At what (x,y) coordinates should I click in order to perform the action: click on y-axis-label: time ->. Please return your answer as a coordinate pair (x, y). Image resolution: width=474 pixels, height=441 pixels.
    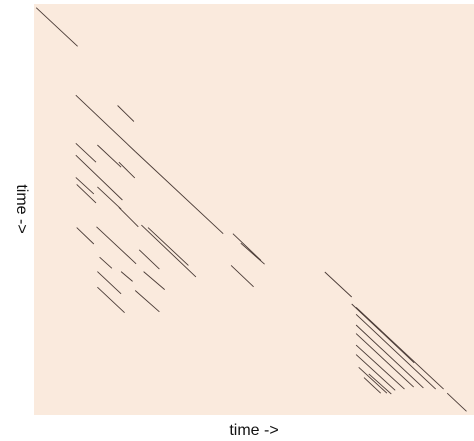
    Looking at the image, I should click on (21, 208).